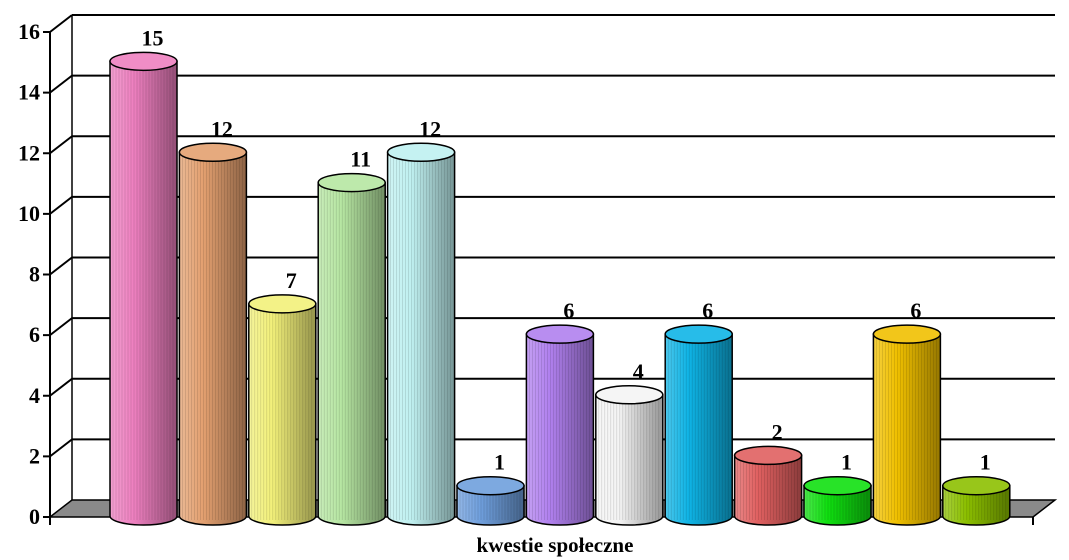 The image size is (1069, 560). Describe the element at coordinates (777, 431) in the screenshot. I see `data-label: 2` at that location.